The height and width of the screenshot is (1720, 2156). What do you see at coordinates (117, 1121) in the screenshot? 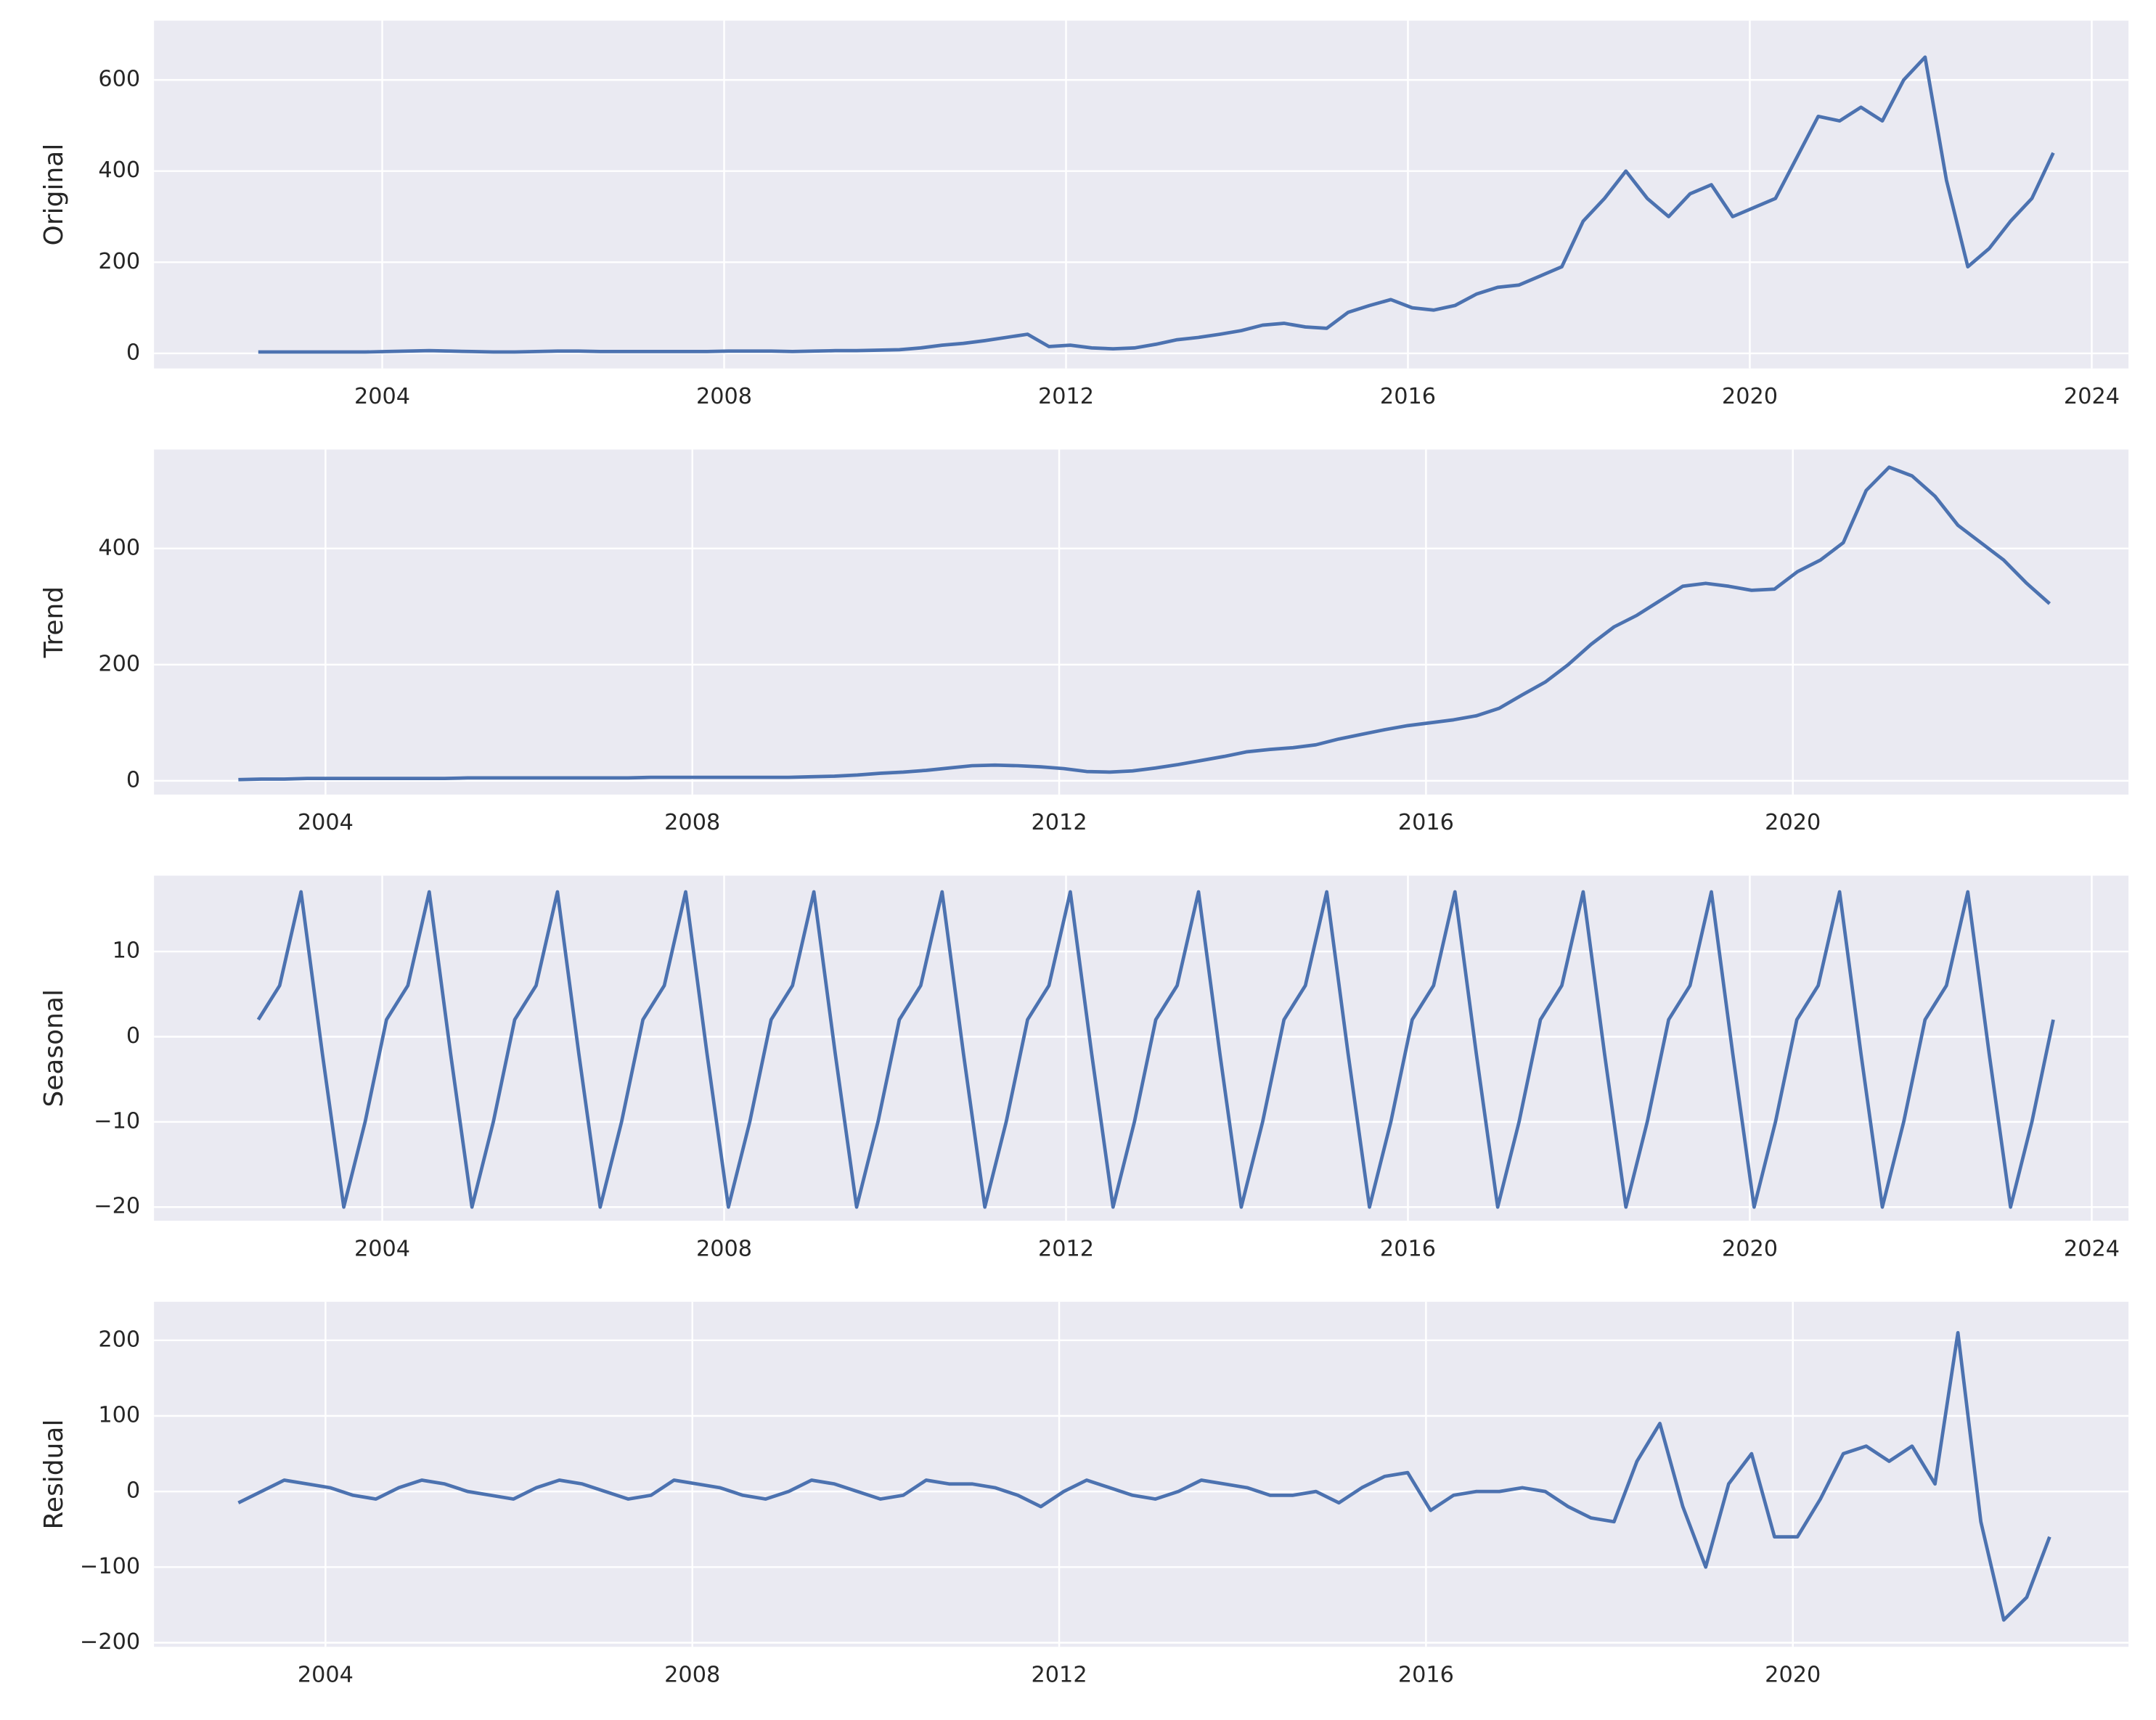
I see `y-tick-label: −10` at bounding box center [117, 1121].